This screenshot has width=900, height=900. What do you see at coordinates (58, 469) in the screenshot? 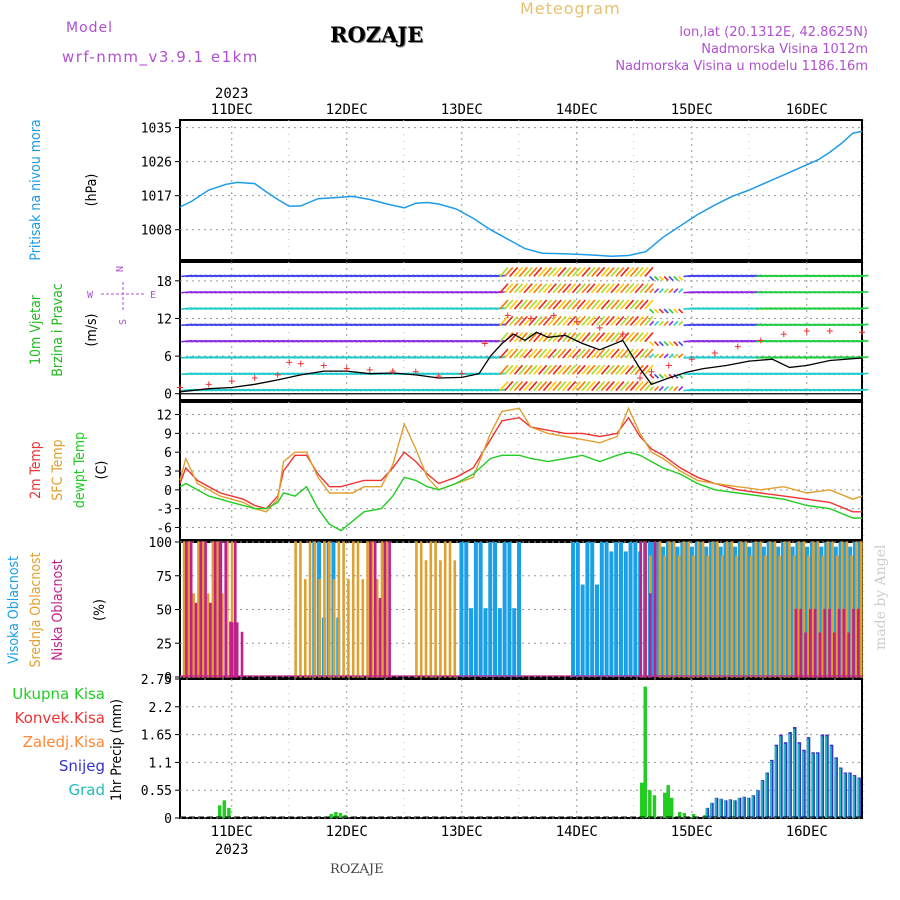
I see `sfc-axis-title: SFC Temp` at bounding box center [58, 469].